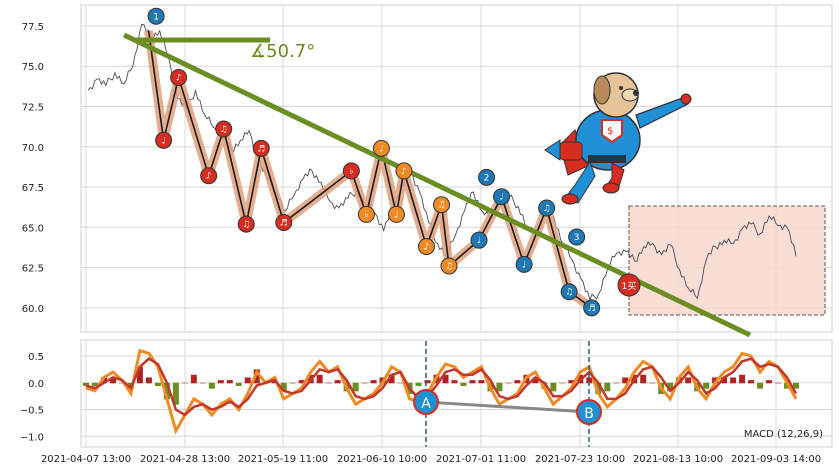  Describe the element at coordinates (618, 138) in the screenshot. I see `superhero-dog-illustration: $` at that location.